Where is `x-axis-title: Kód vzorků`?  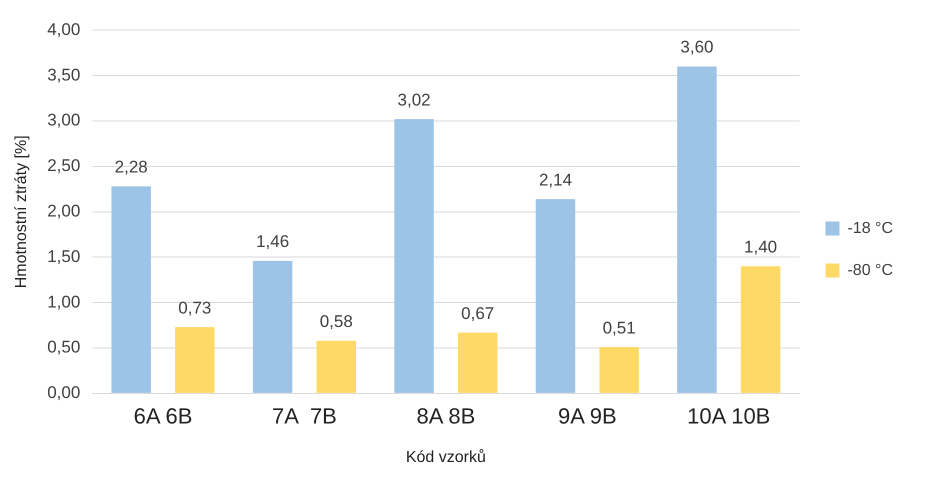
x-axis-title: Kód vzorků is located at coordinates (446, 457).